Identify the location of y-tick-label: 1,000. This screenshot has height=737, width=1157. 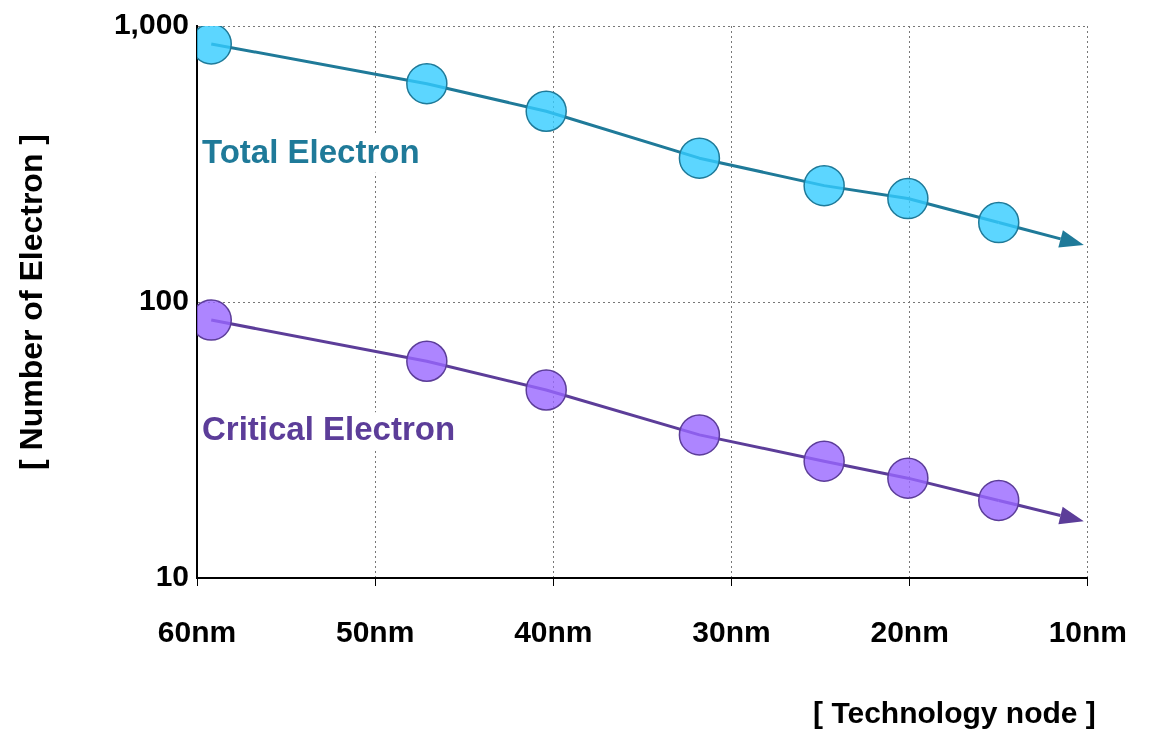
(151, 24).